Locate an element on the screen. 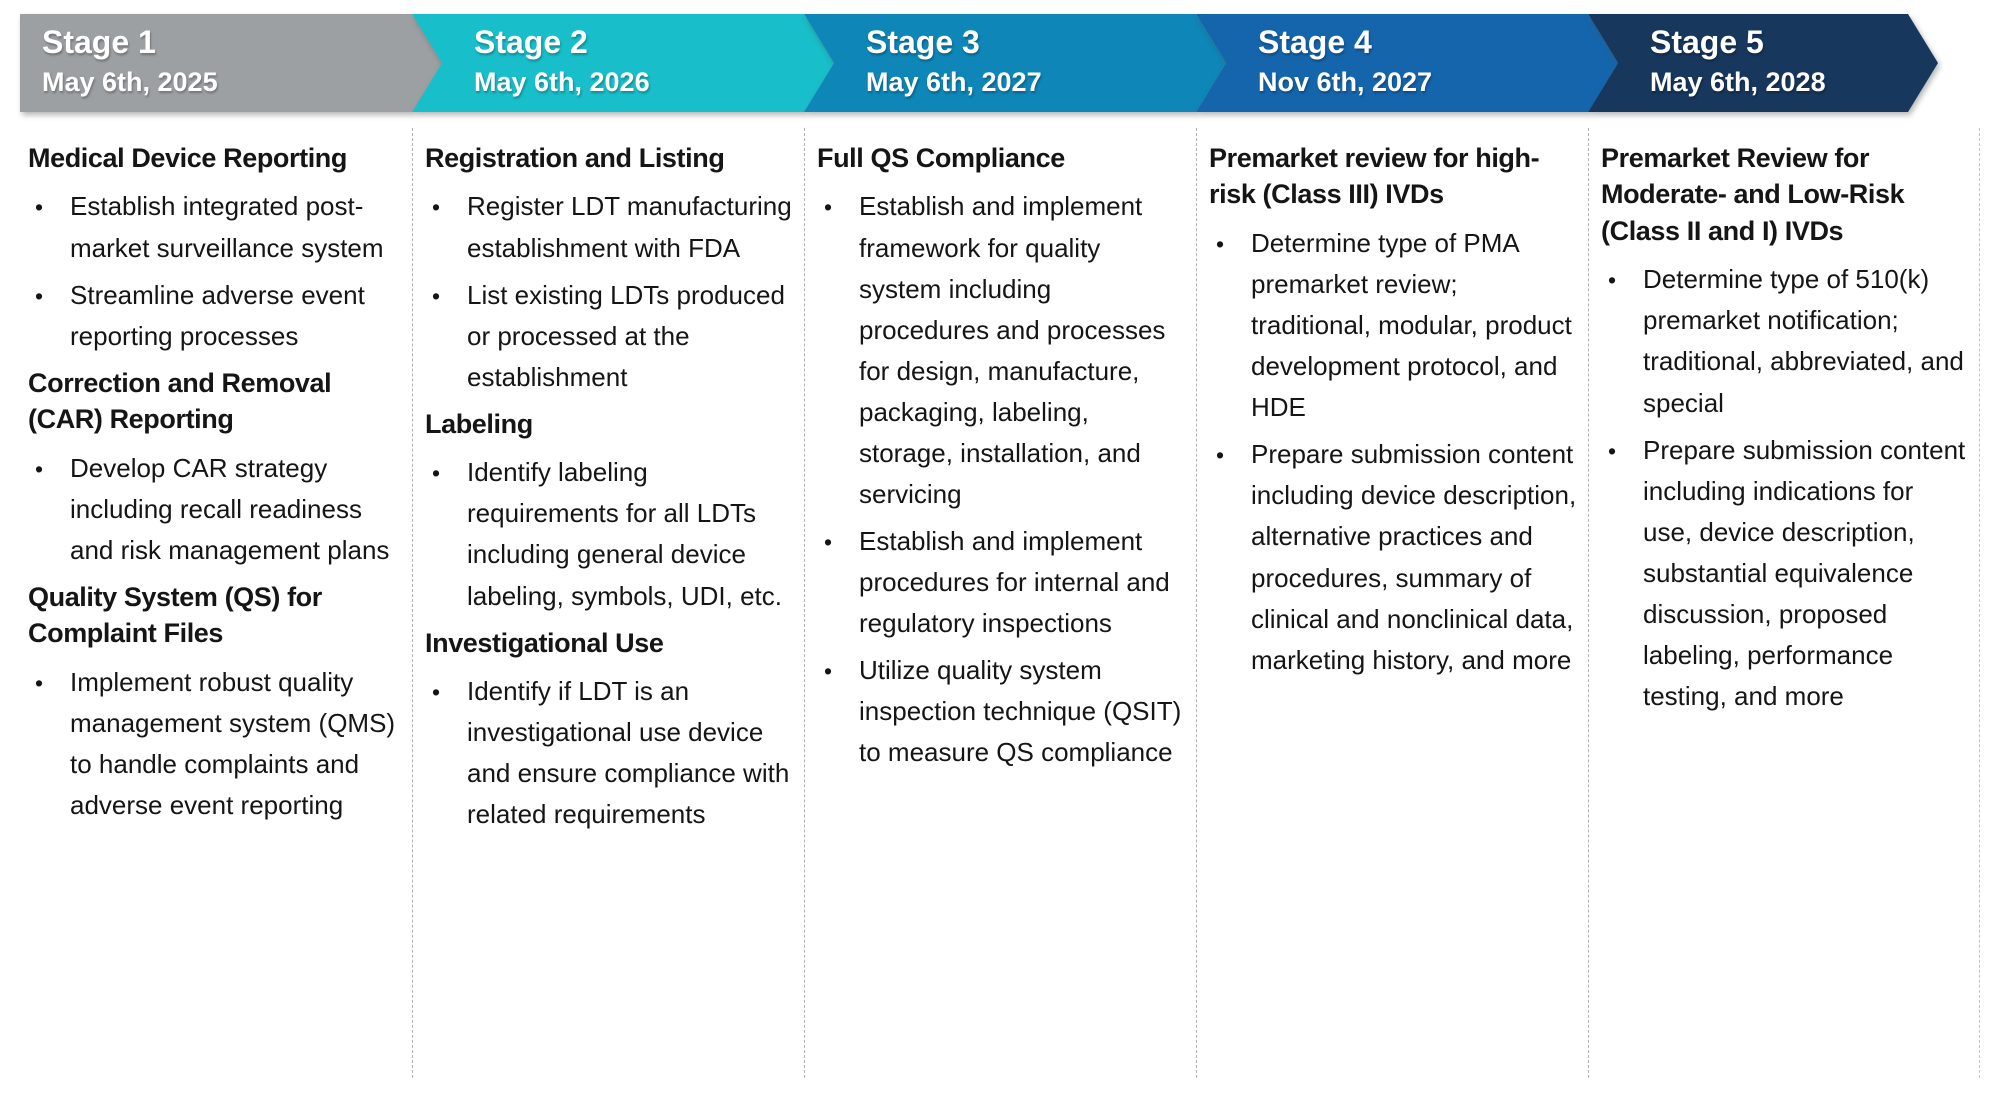  stage-4-arrow-shape: Stage 4 Nov 6th, 2027 is located at coordinates (1407, 63).